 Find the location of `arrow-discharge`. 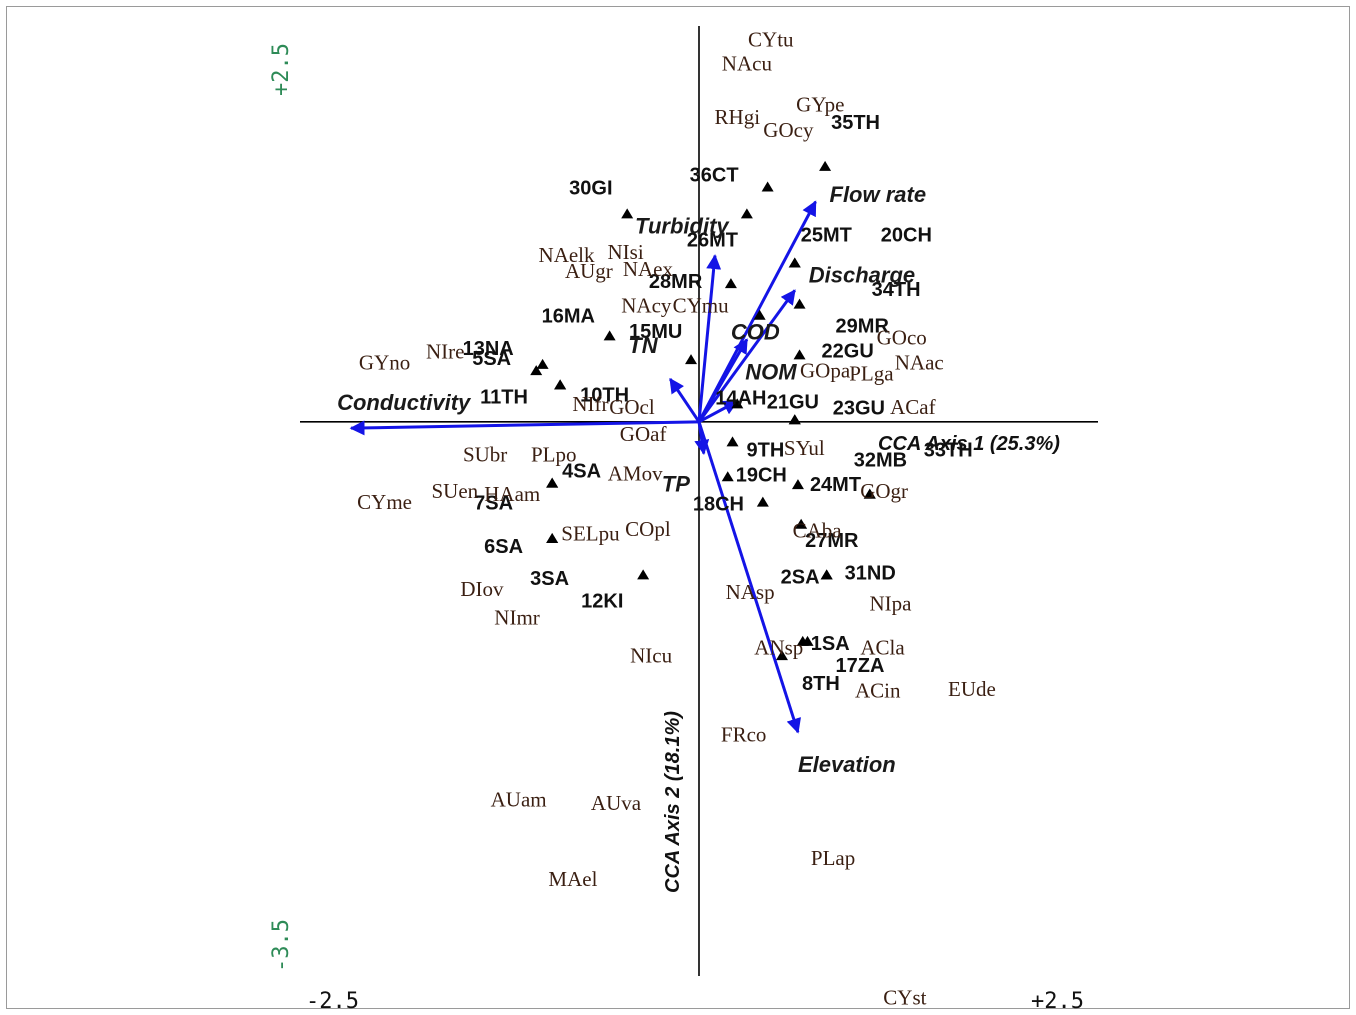

arrow-discharge is located at coordinates (746, 356).